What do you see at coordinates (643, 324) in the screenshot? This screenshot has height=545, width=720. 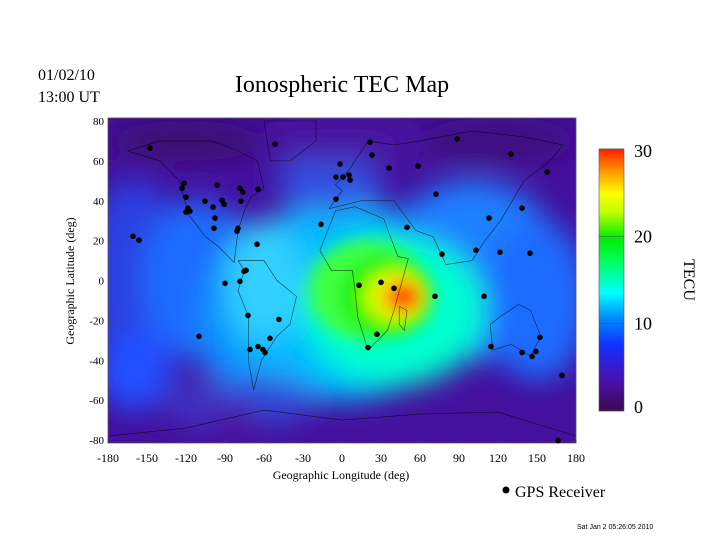 I see `colorbar-tick-label: 10` at bounding box center [643, 324].